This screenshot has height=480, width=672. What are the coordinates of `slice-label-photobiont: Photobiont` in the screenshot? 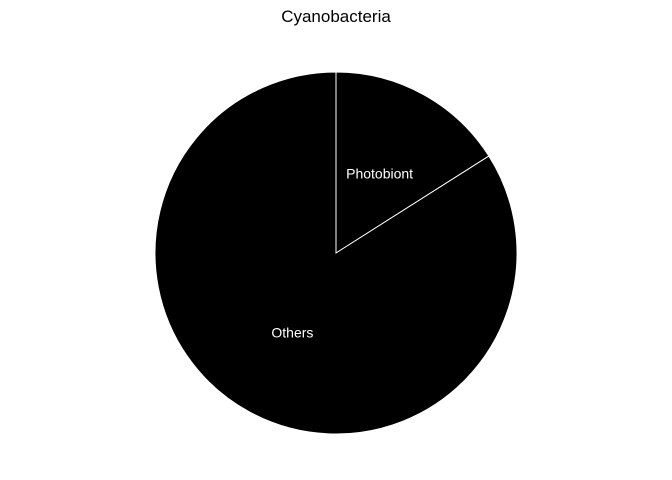 It's located at (379, 174).